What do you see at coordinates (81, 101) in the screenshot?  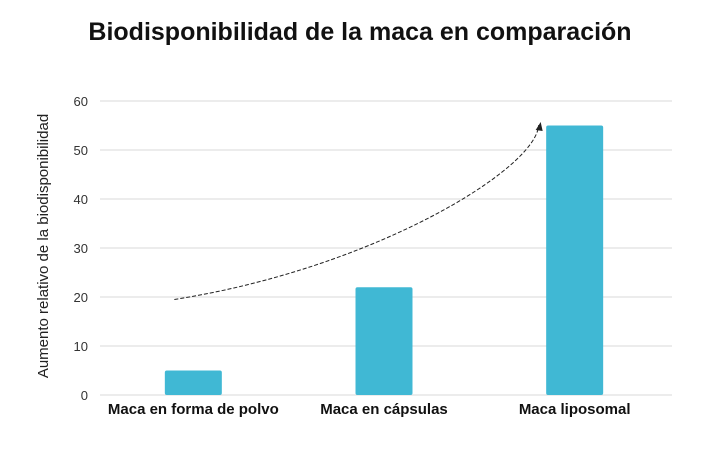 I see `y-tick-label: 60` at bounding box center [81, 101].